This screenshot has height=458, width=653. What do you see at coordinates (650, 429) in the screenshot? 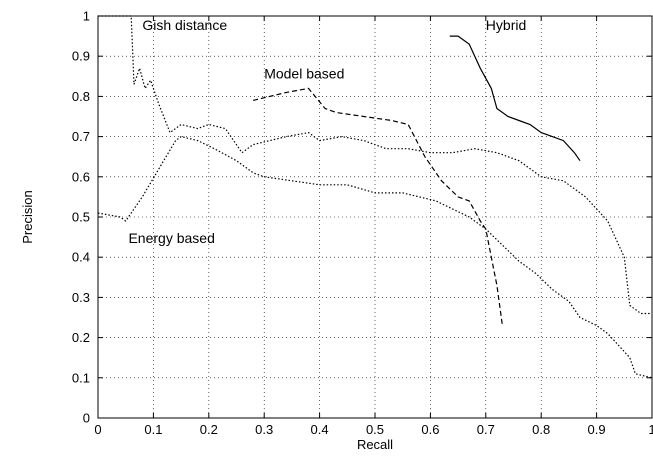
I see `x-tick-label: 1` at bounding box center [650, 429].